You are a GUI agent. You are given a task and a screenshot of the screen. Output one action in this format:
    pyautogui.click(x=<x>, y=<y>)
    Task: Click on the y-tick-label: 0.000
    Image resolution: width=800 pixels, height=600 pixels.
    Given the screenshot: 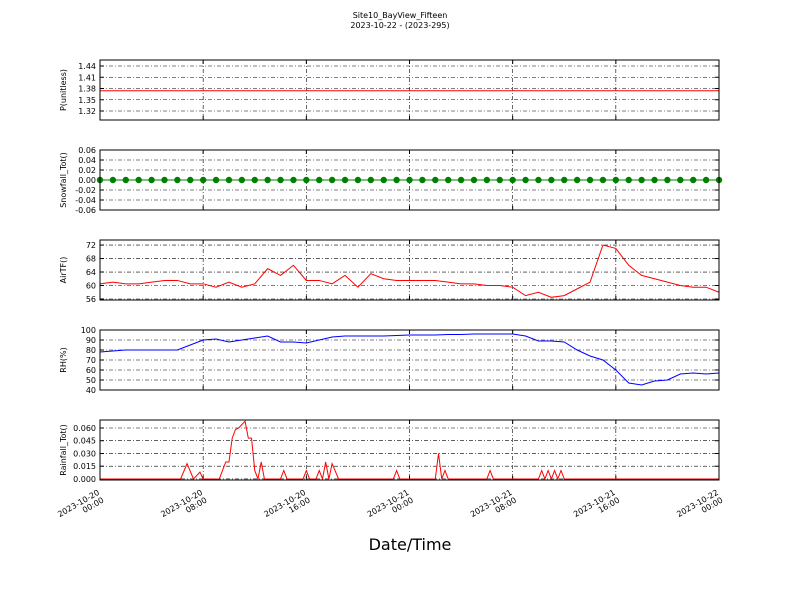 What is the action you would take?
    pyautogui.click(x=84, y=479)
    